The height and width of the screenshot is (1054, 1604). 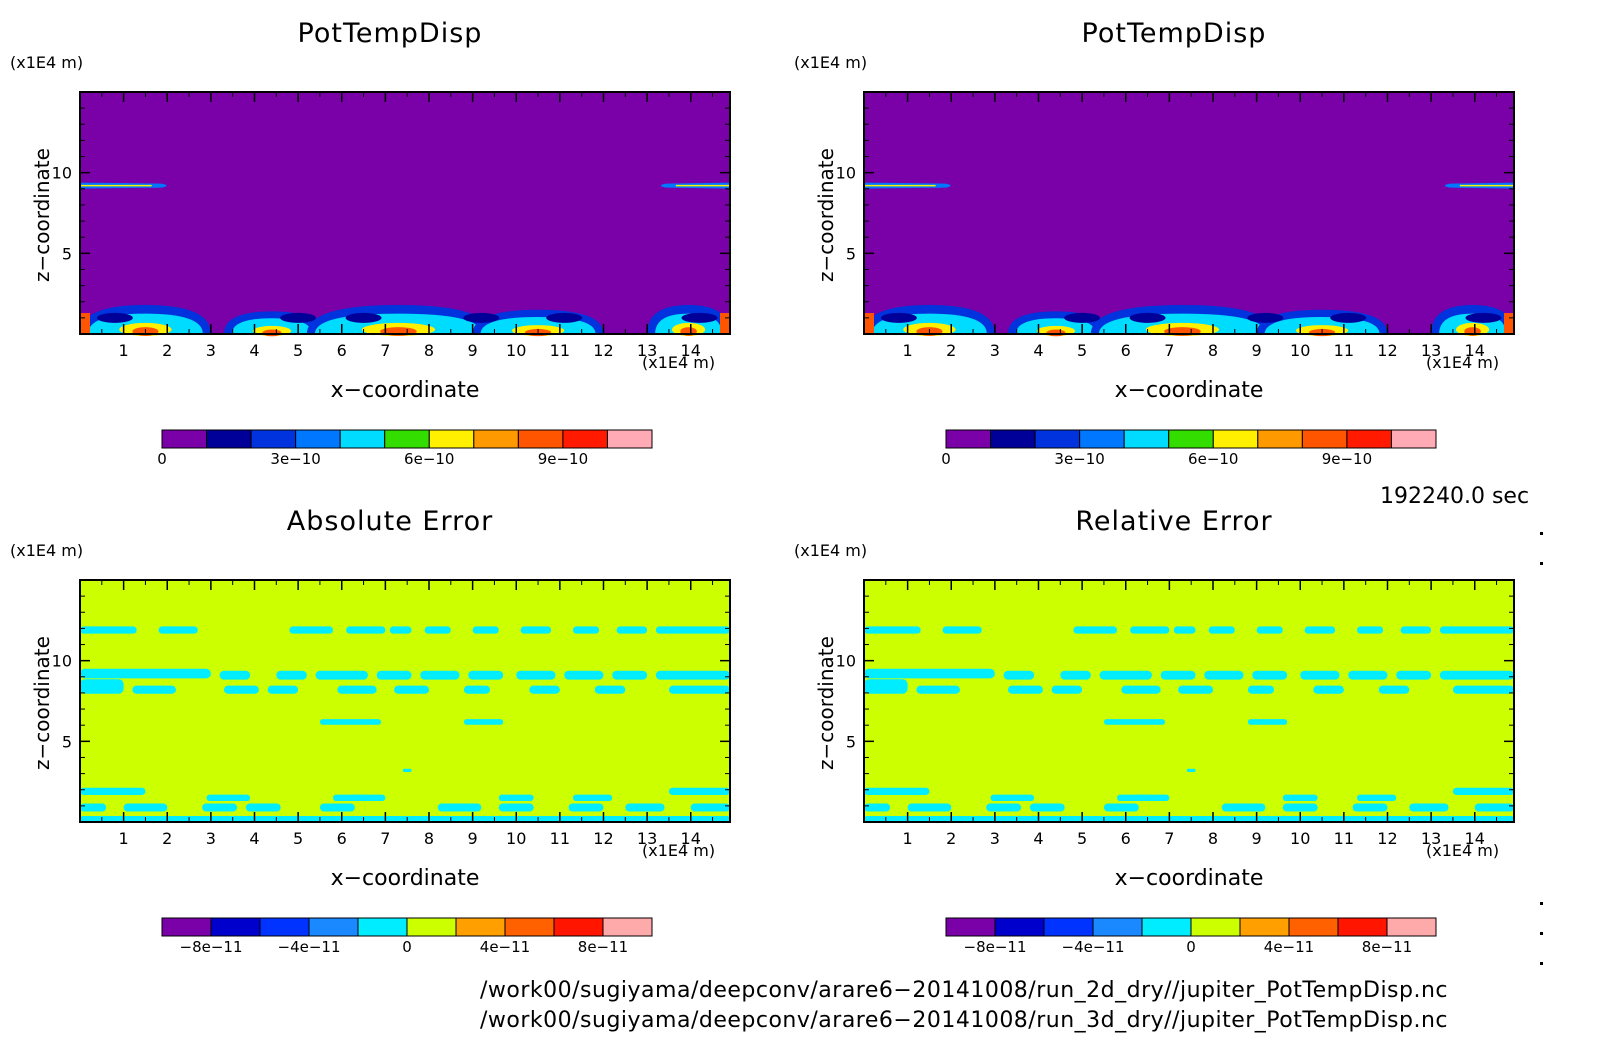 I want to click on colorbar-tick-label: 9e−10, so click(x=1347, y=459).